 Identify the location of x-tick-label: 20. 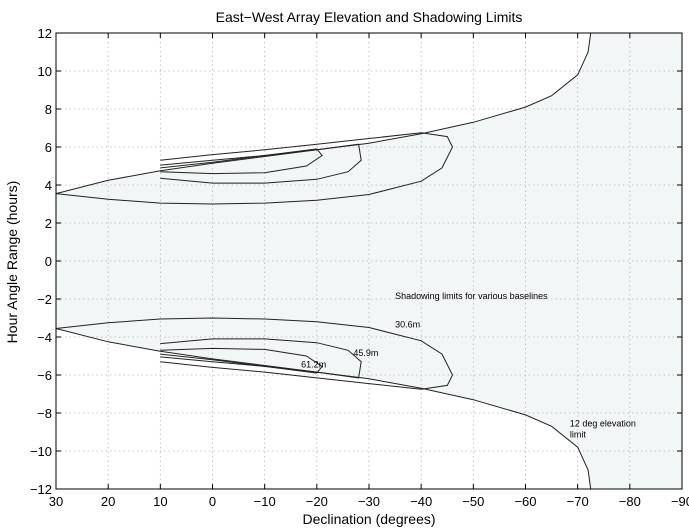
(108, 501).